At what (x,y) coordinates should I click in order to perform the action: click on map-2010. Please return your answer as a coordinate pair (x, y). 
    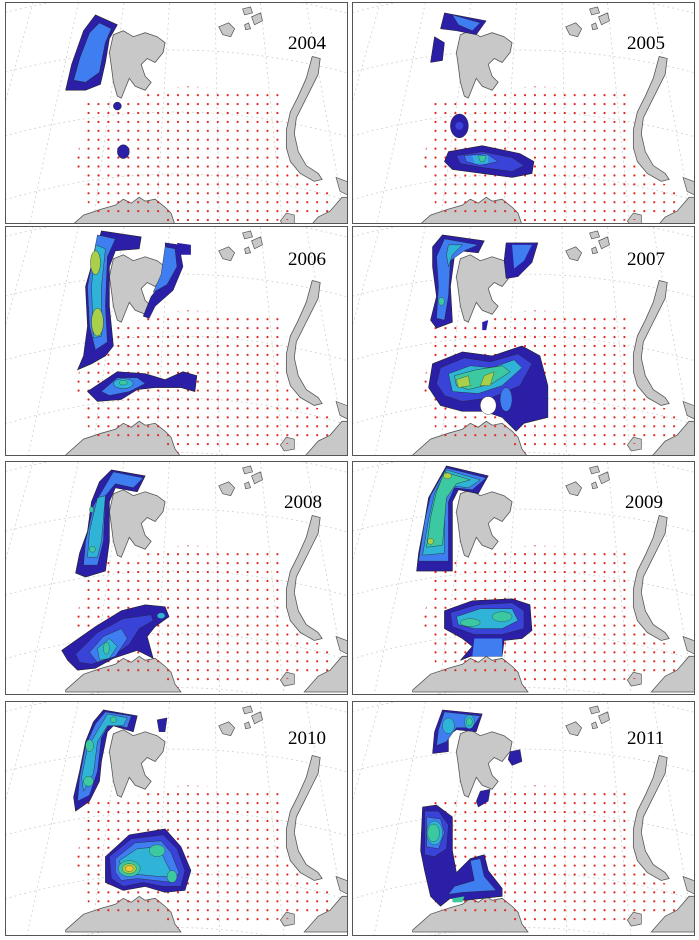
    Looking at the image, I should click on (176, 818).